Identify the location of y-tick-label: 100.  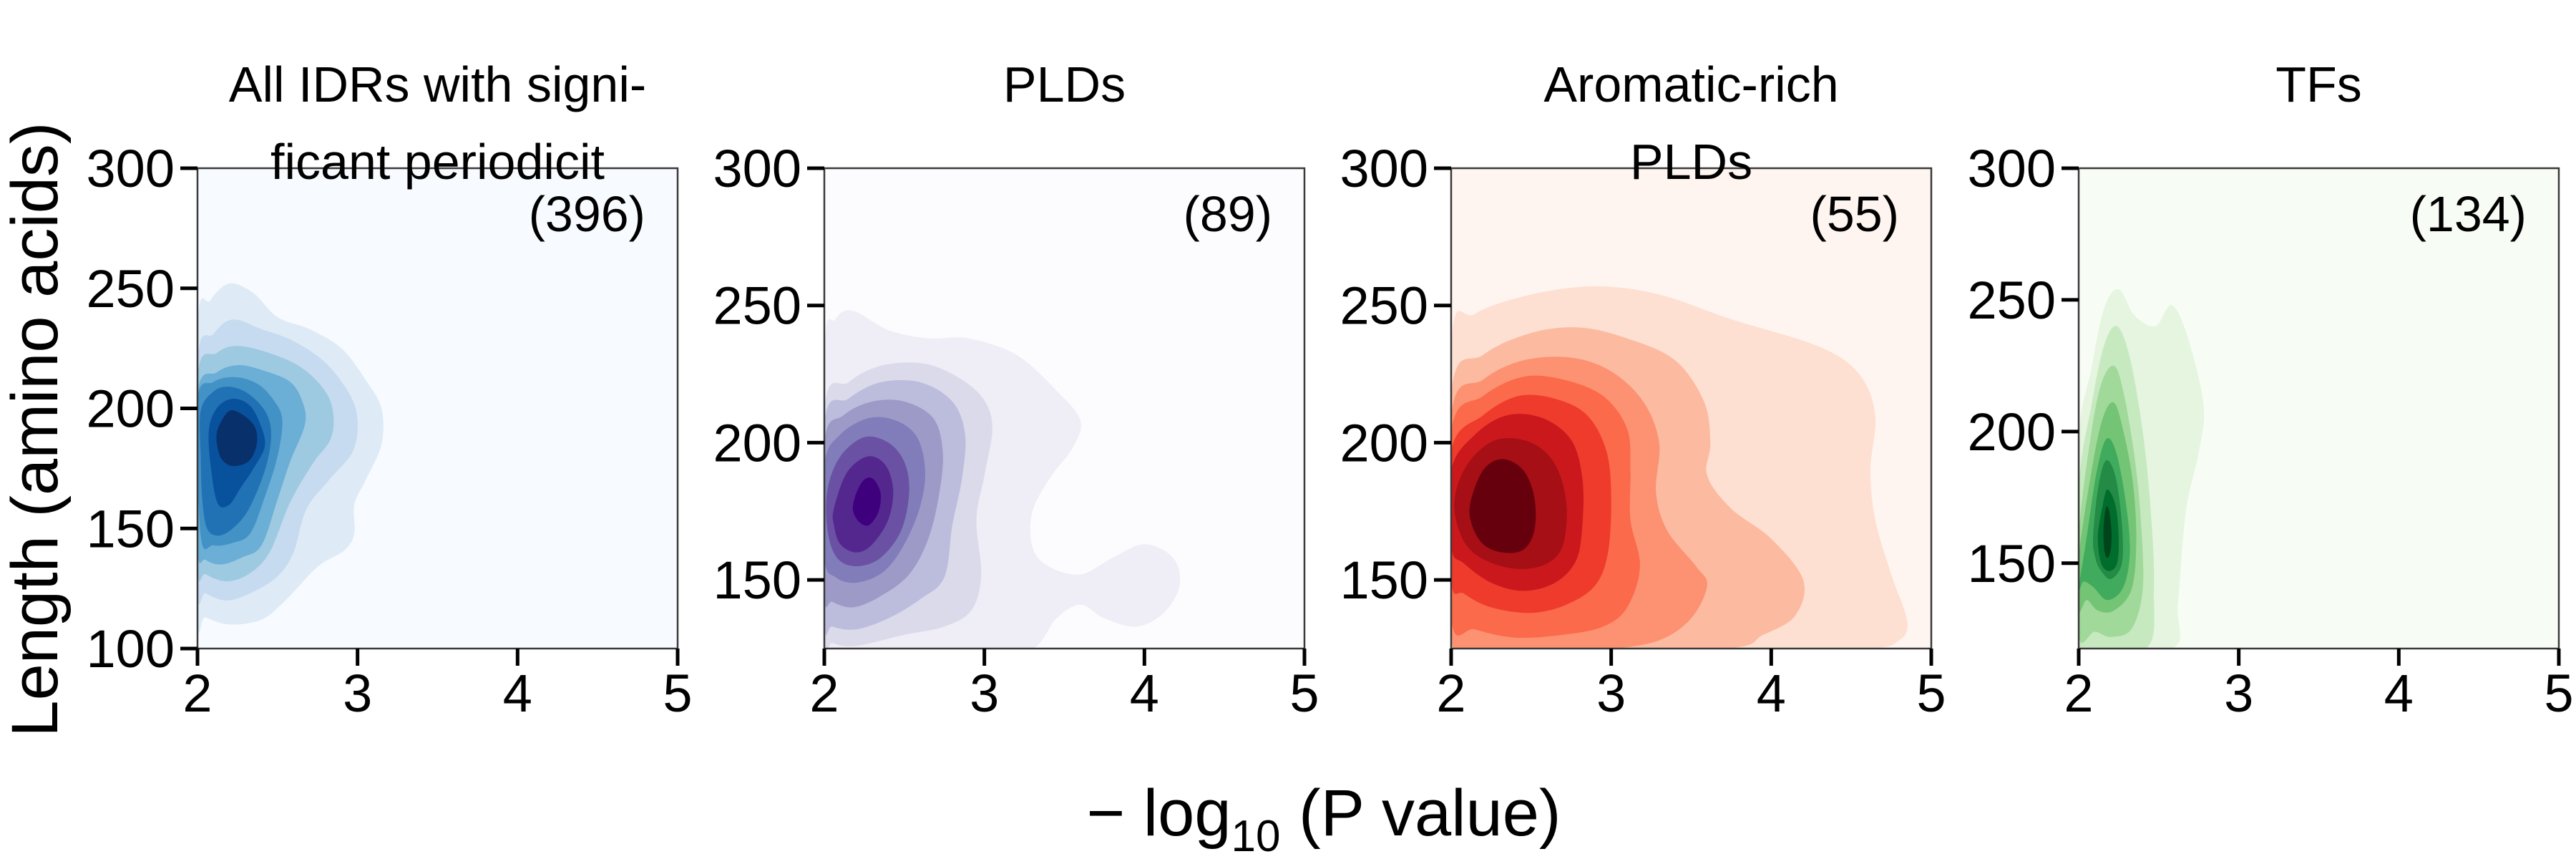
(131, 649).